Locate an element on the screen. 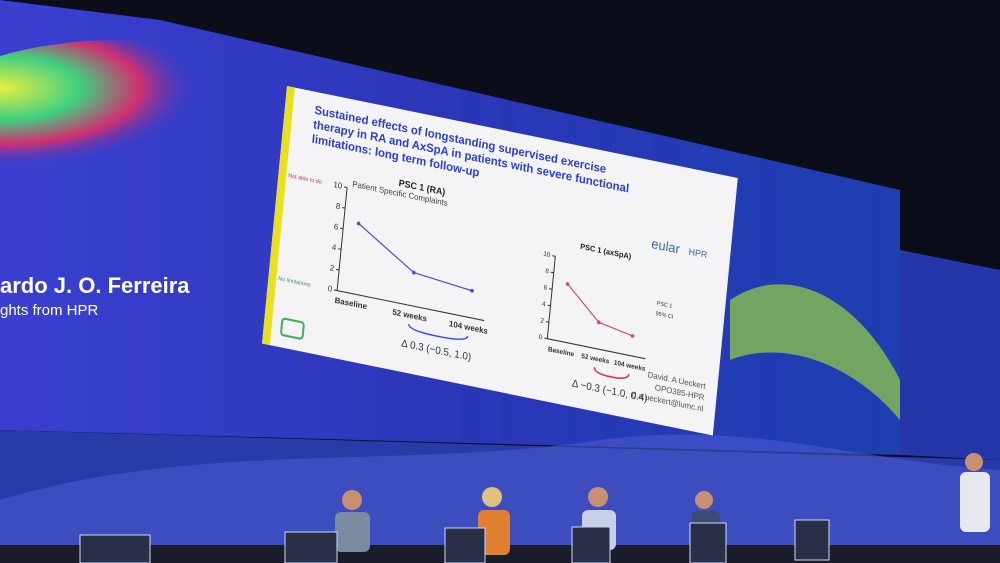  logo-sub: HPR is located at coordinates (698, 253).